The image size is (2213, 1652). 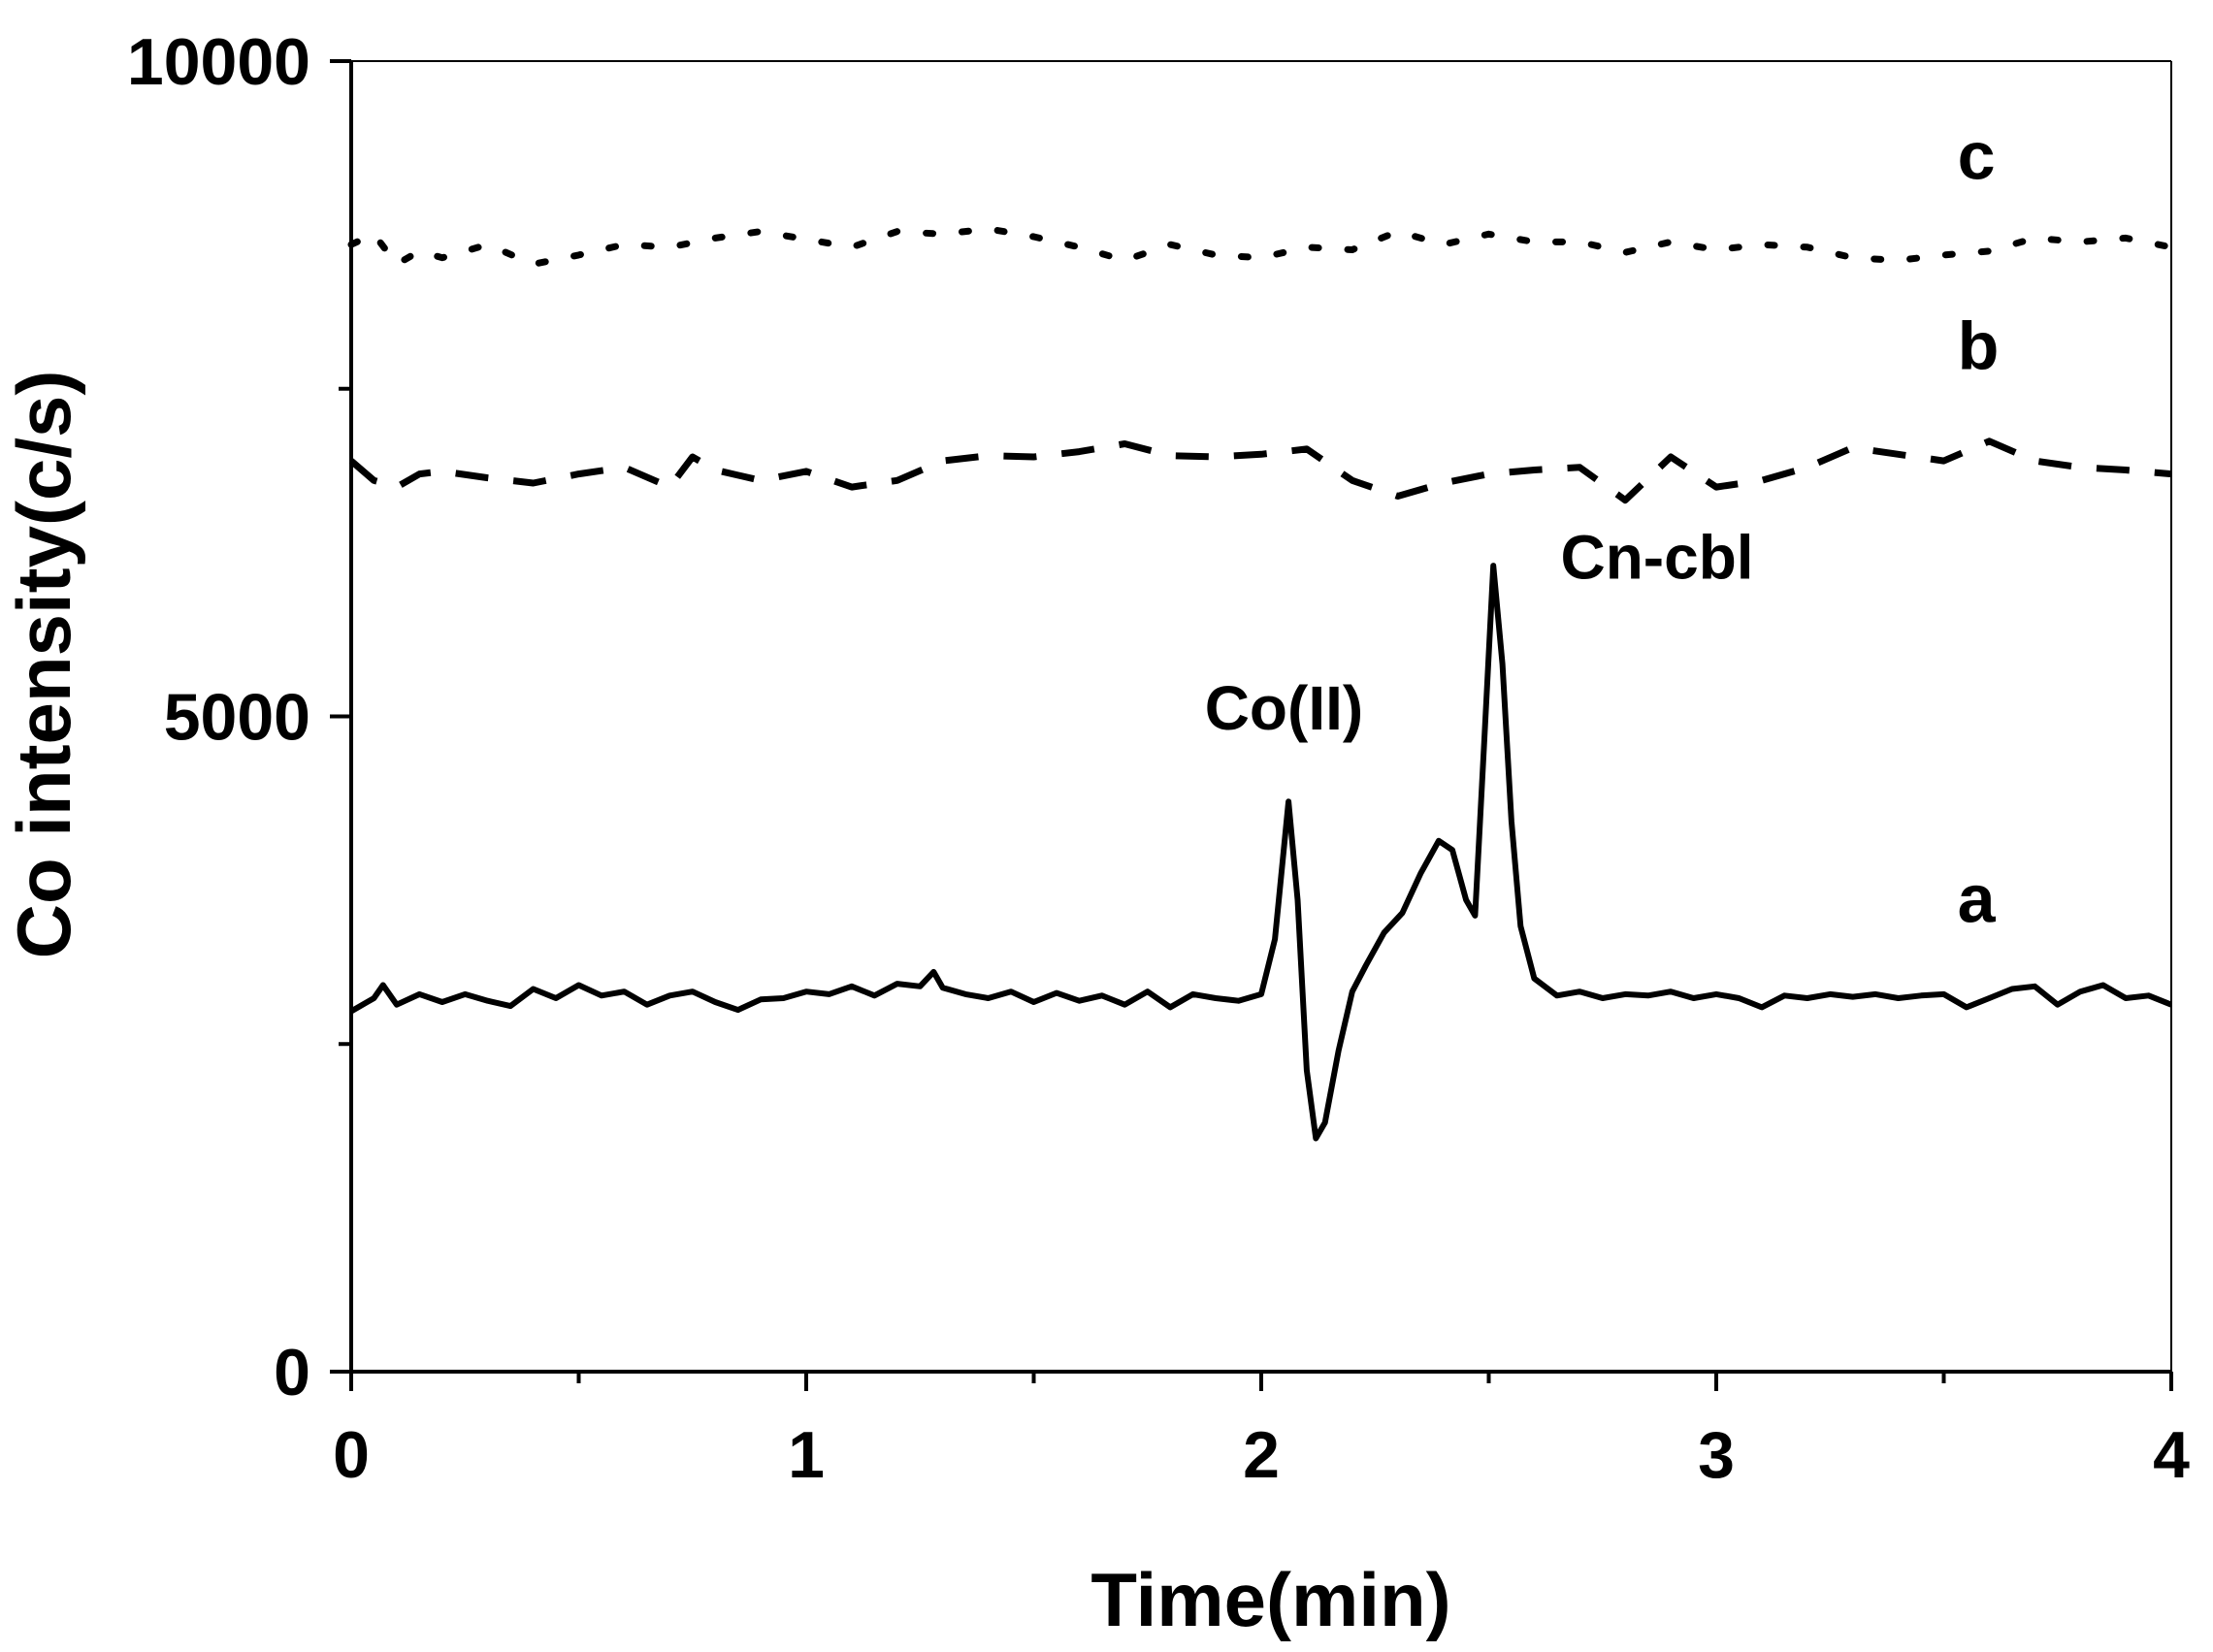 I want to click on x-tick-label: 1, so click(x=806, y=1455).